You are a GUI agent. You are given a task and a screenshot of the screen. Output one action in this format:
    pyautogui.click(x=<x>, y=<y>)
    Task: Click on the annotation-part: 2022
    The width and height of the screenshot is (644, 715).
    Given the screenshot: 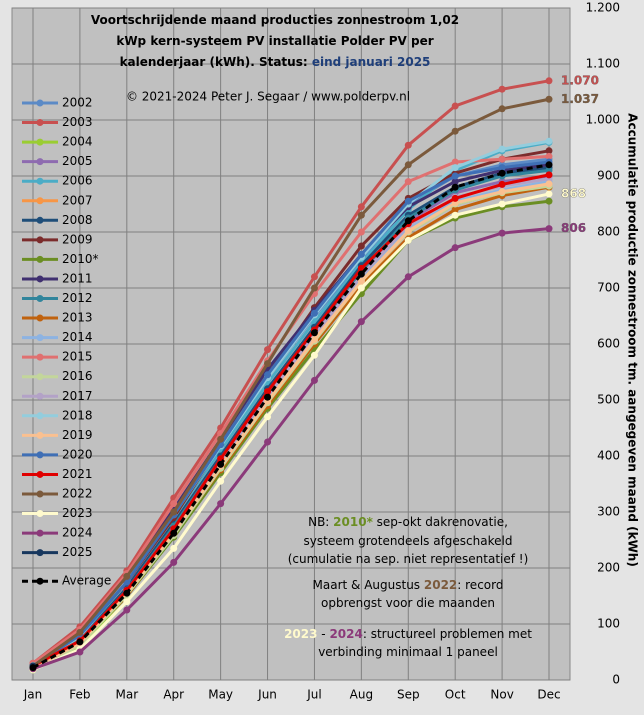 What is the action you would take?
    pyautogui.click(x=440, y=585)
    